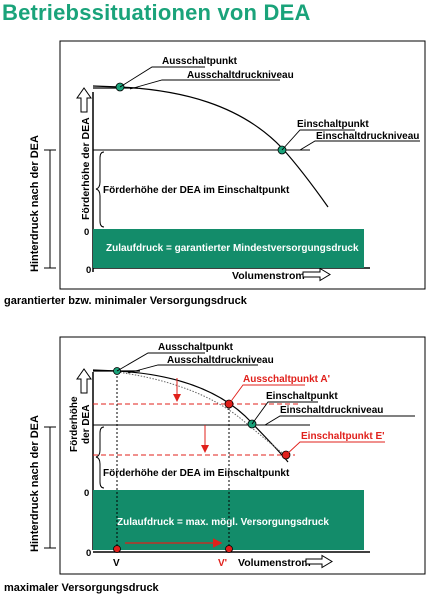 The image size is (428, 598). Describe the element at coordinates (196, 347) in the screenshot. I see `label-ausschaltpunkt-2: Ausschaltpunkt` at that location.